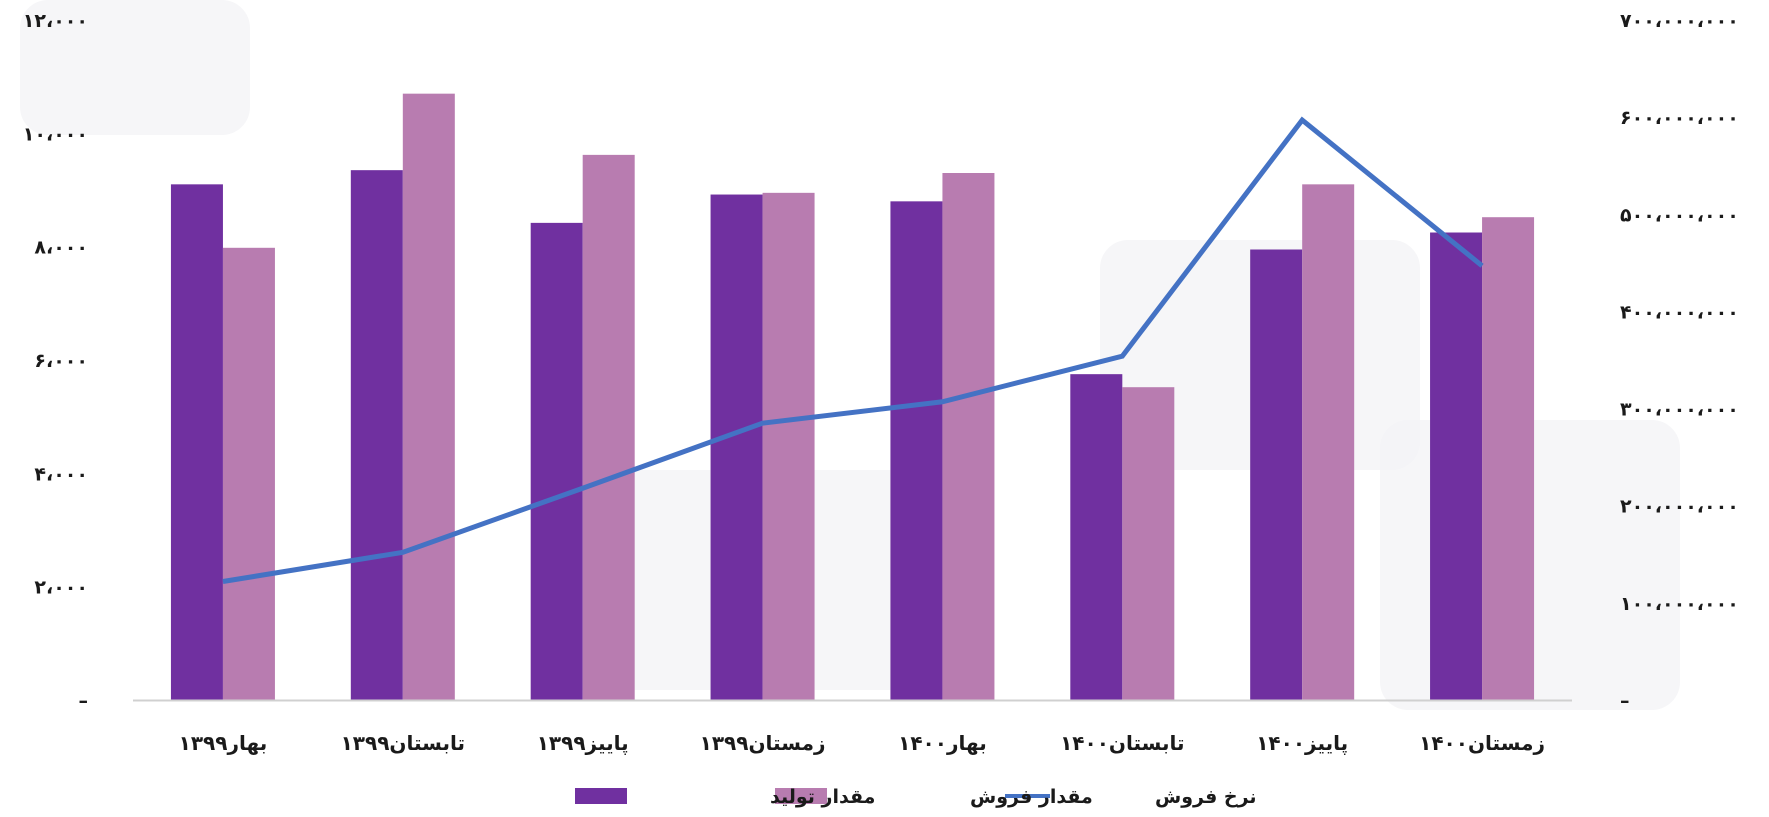 The height and width of the screenshot is (817, 1769). Describe the element at coordinates (55, 21) in the screenshot. I see `left-axis-tick-label: ۱۲،۰۰۰` at that location.